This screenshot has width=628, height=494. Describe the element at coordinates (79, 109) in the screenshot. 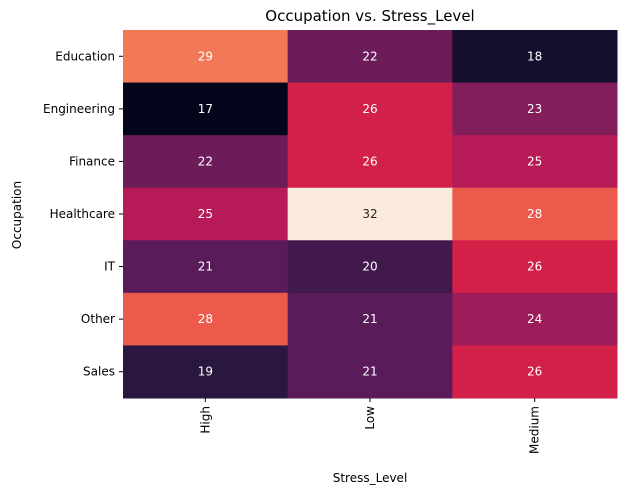

I see `y-tick-label: Engineering` at that location.